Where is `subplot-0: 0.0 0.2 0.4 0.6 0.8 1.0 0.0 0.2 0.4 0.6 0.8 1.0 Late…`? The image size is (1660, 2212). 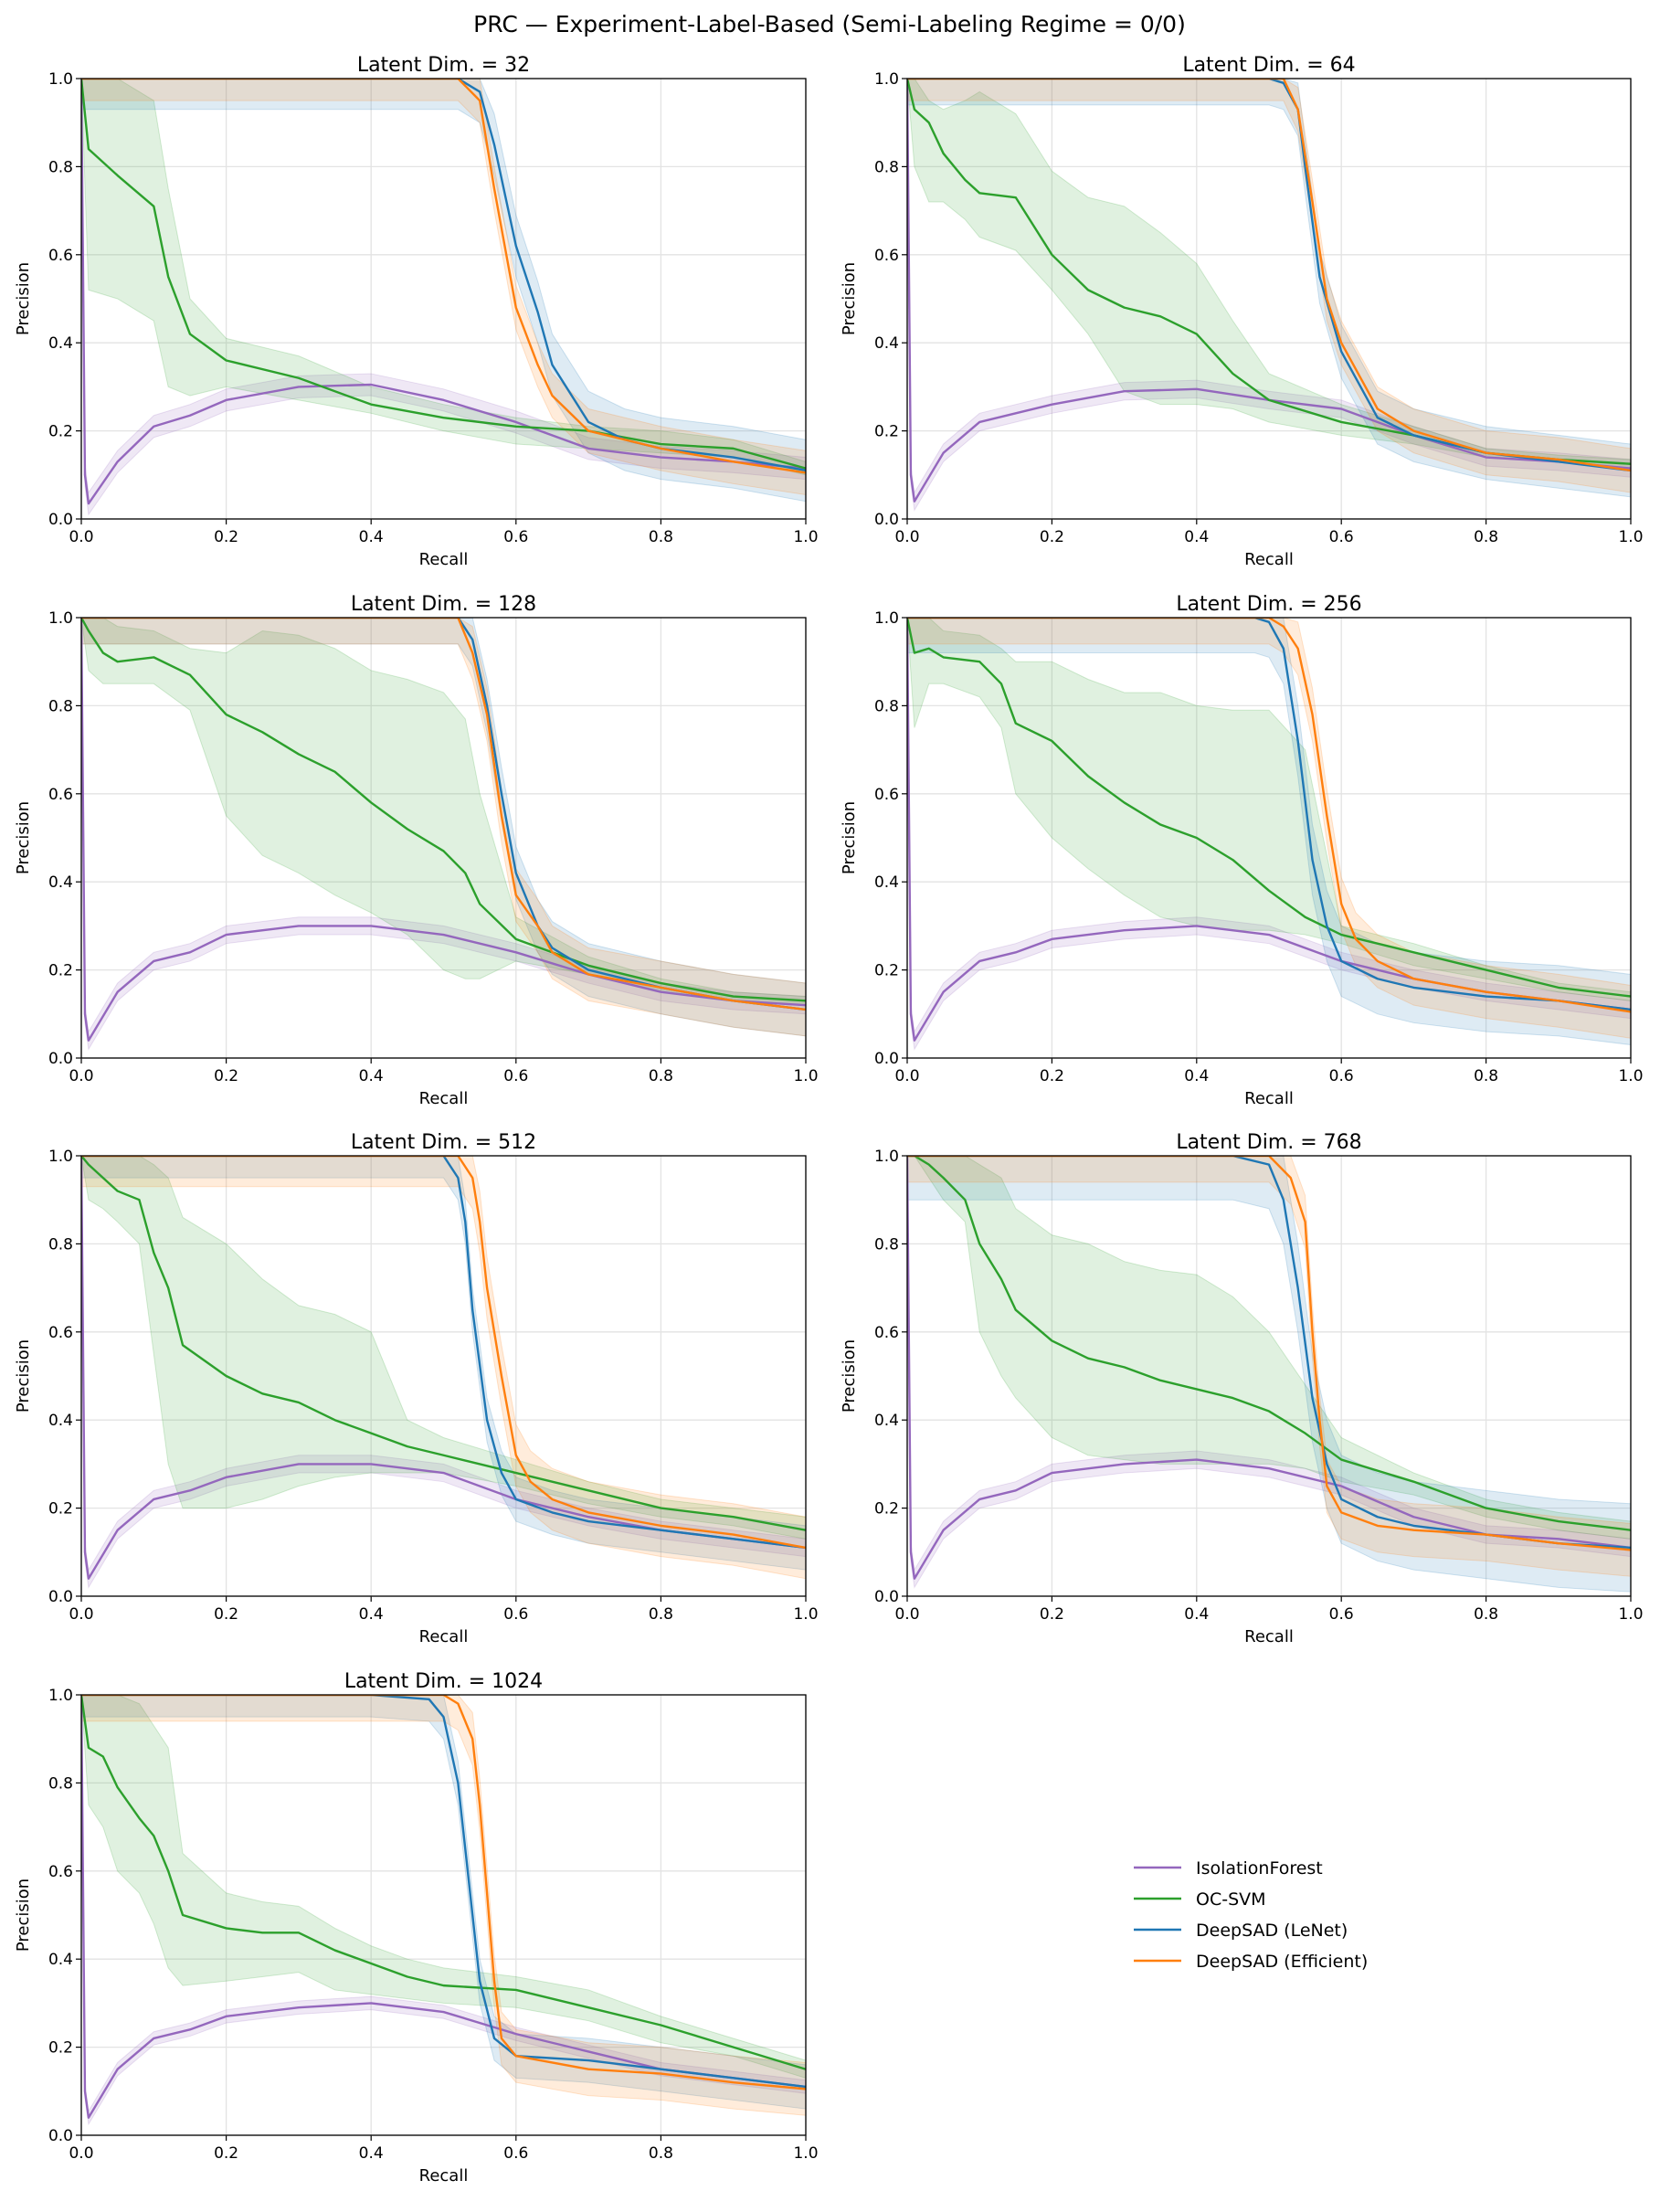
subplot-0: 0.0 0.2 0.4 0.6 0.8 1.0 0.0 0.2 0.4 0.6 0.8 1.0 Late… is located at coordinates (416, 311).